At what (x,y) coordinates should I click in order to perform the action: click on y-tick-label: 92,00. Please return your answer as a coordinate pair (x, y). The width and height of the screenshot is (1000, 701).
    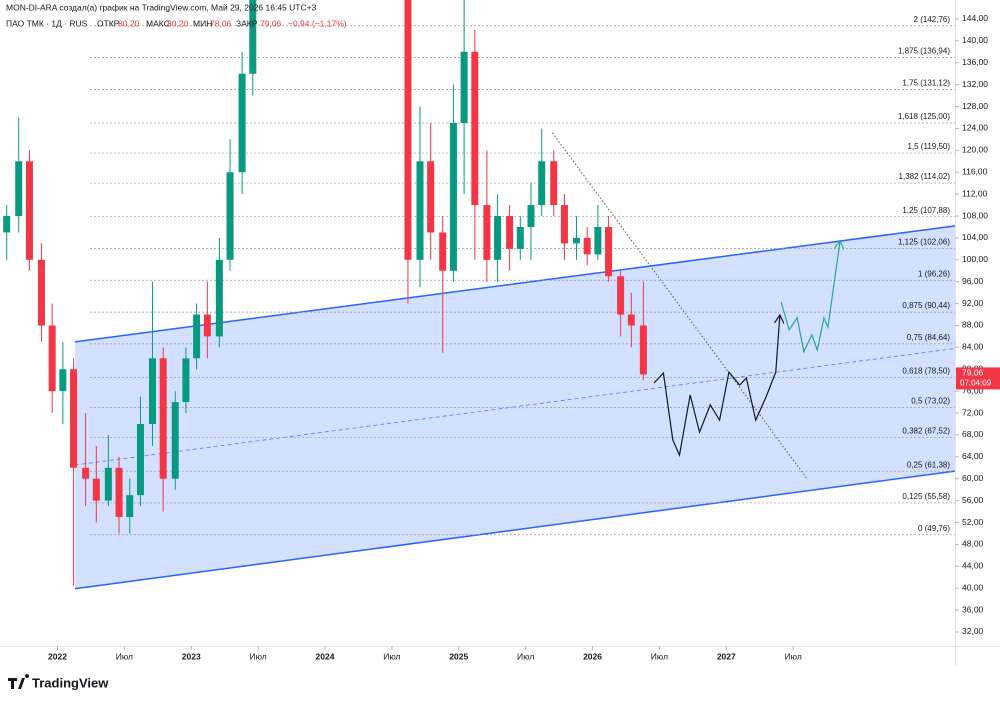
    Looking at the image, I should click on (973, 303).